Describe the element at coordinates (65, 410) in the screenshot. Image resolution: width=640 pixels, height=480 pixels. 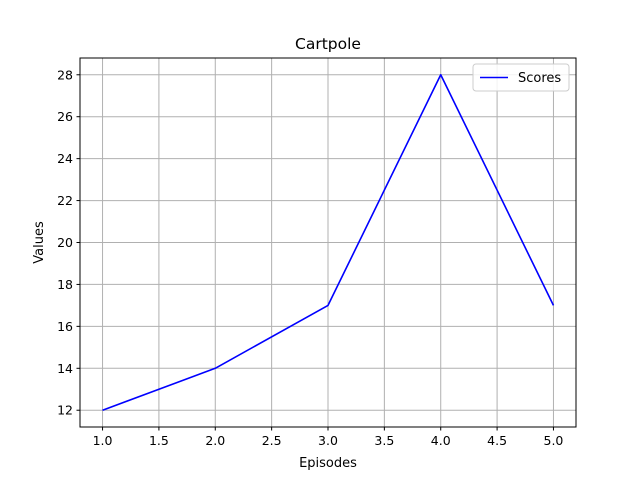
I see `y-tick-label: 12` at that location.